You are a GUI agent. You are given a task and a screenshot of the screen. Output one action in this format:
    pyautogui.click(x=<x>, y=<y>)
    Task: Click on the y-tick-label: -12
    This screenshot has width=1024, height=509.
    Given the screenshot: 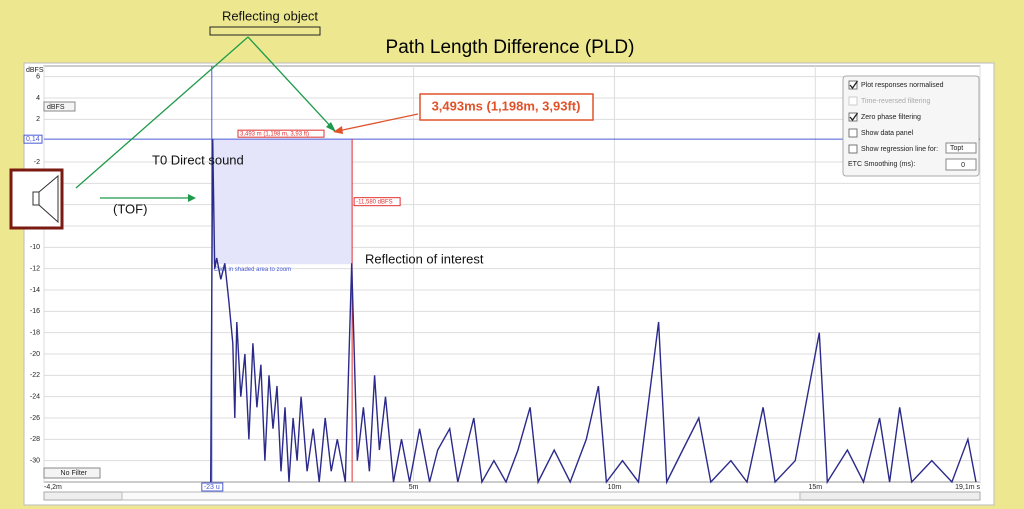 What is the action you would take?
    pyautogui.click(x=35, y=269)
    